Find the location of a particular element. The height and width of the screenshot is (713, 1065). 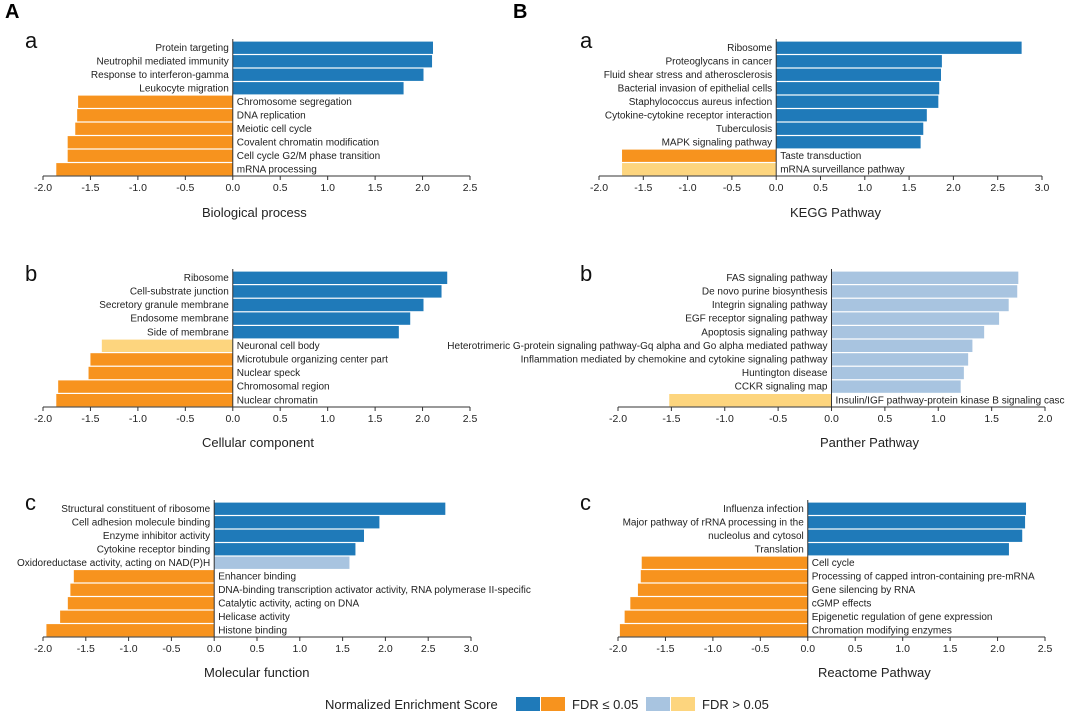

category-label: Huntington disease is located at coordinates (785, 373).